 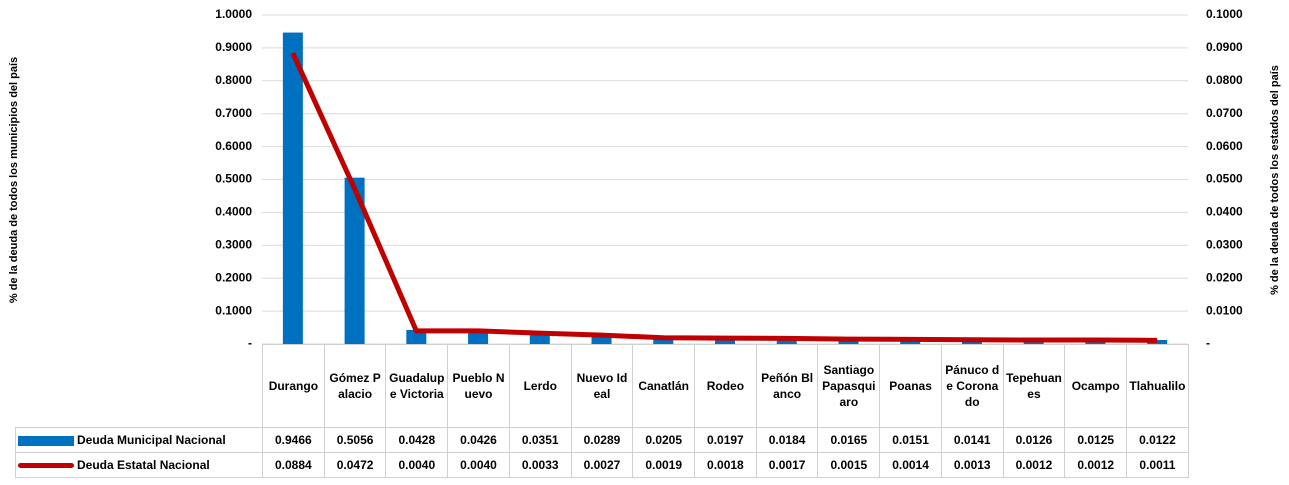 What do you see at coordinates (849, 440) in the screenshot?
I see `value-cell: 0.0165` at bounding box center [849, 440].